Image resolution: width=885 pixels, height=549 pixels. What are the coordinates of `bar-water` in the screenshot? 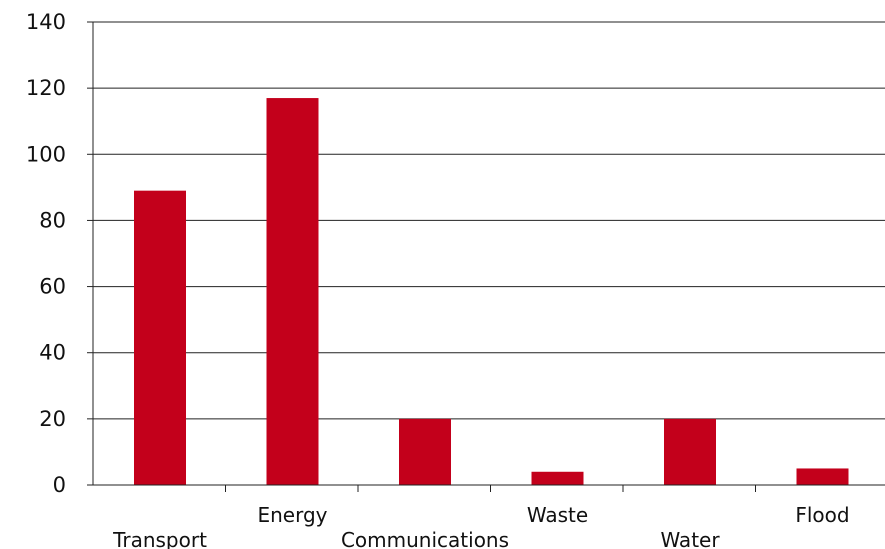 It's located at (690, 451).